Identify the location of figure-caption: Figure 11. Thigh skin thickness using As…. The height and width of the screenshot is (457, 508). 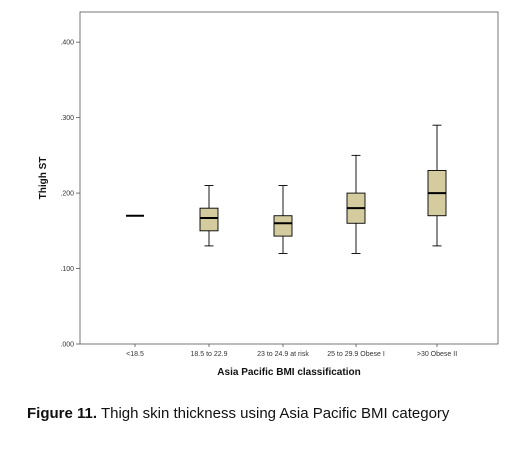
(262, 413).